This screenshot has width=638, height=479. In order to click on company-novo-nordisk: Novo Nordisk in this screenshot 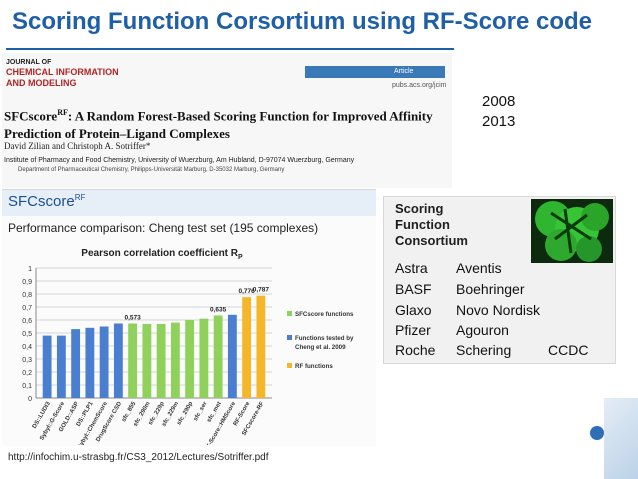, I will do `click(498, 310)`.